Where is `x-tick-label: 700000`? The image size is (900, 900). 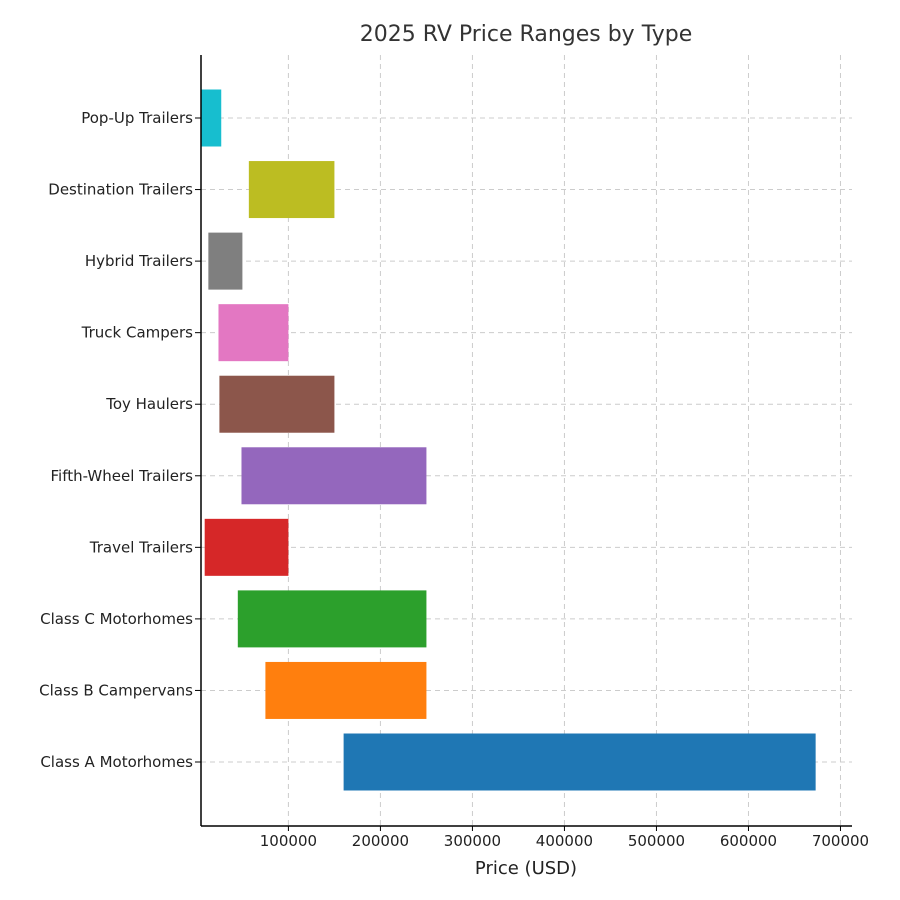 x-tick-label: 700000 is located at coordinates (840, 841).